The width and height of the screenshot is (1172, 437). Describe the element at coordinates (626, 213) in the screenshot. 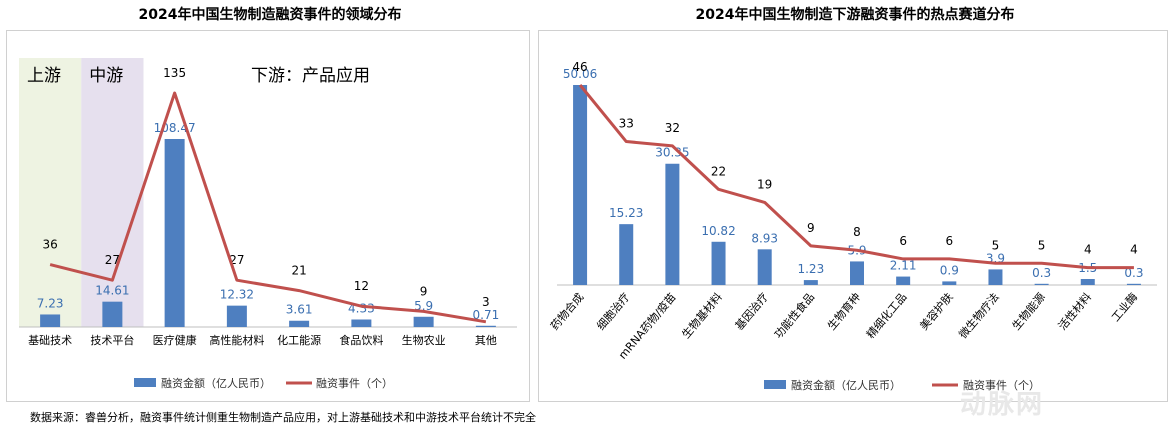

I see `bar-value-label: 15.23` at that location.